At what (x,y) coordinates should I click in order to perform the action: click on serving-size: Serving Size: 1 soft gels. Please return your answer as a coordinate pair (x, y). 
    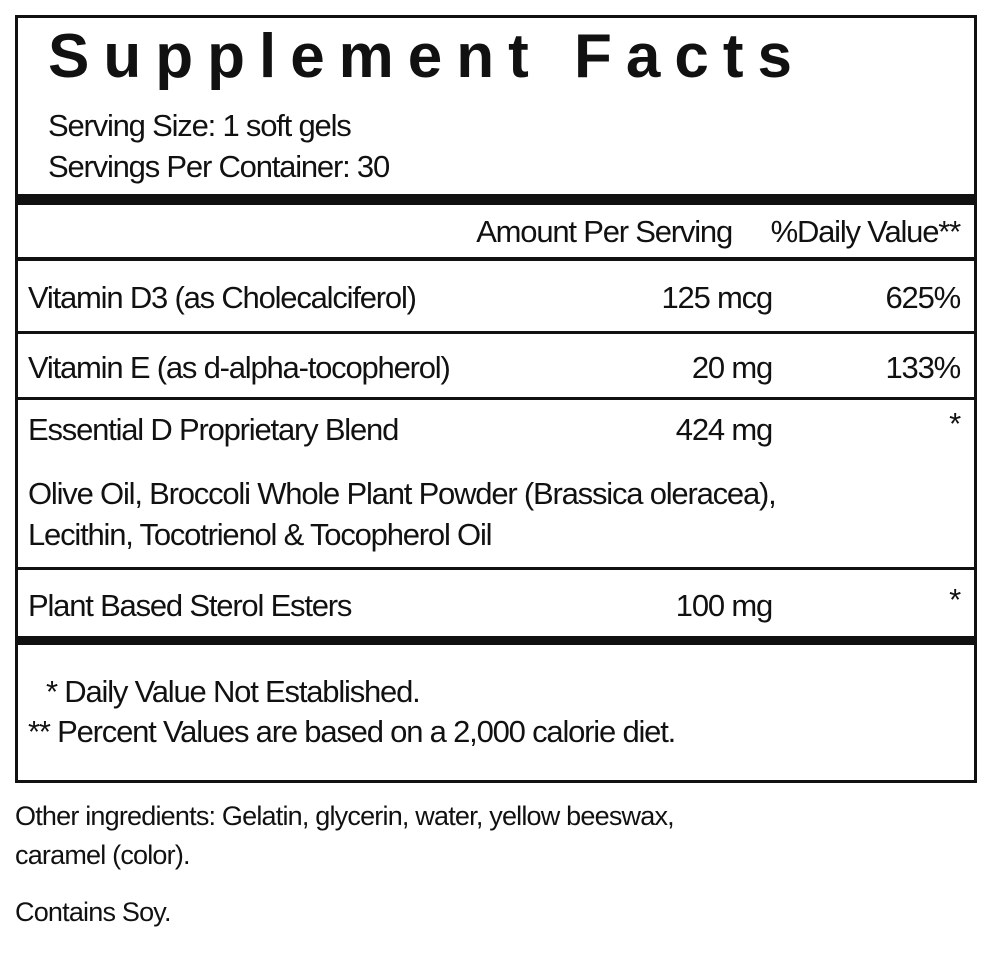
    Looking at the image, I should click on (200, 125).